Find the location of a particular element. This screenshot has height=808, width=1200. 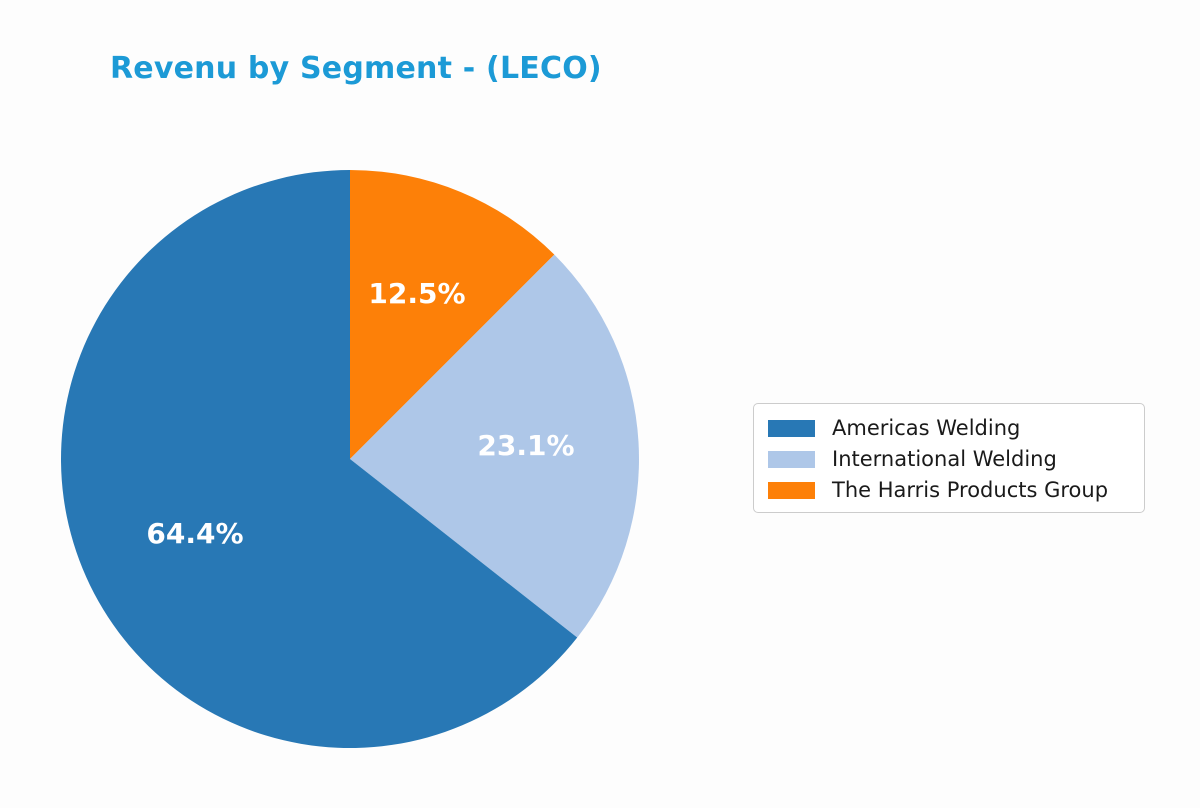

legend-label-americas-welding: Americas Welding is located at coordinates (926, 428).